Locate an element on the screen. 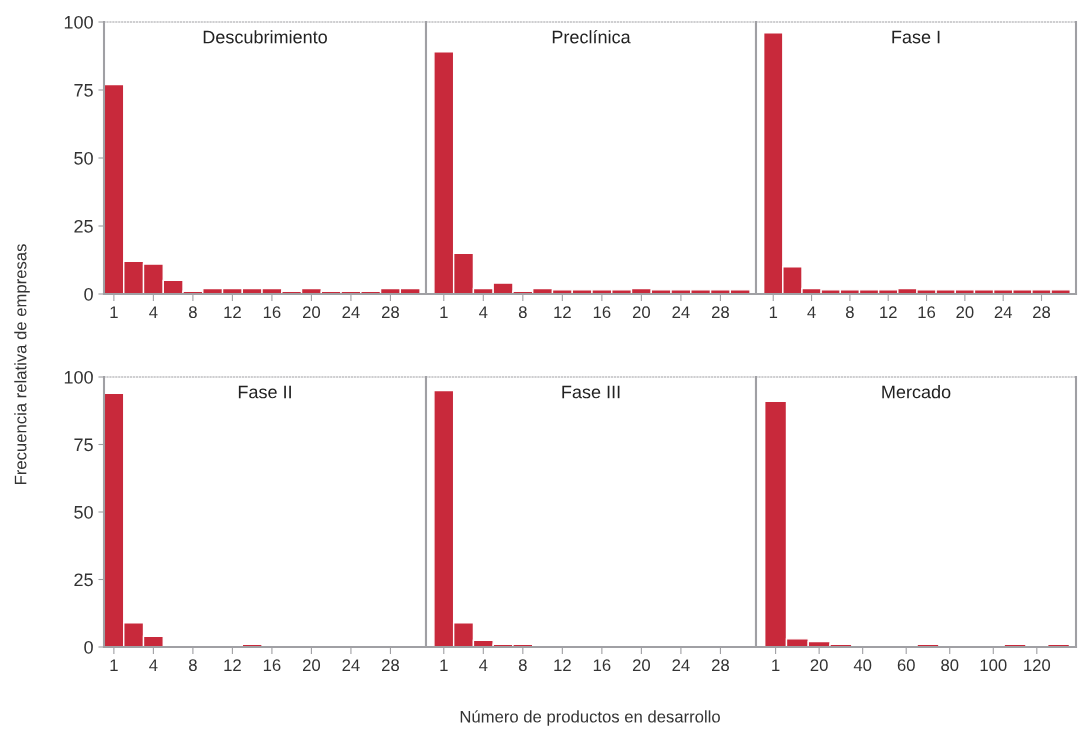 The width and height of the screenshot is (1078, 729). chart-title: Fase I is located at coordinates (916, 37).